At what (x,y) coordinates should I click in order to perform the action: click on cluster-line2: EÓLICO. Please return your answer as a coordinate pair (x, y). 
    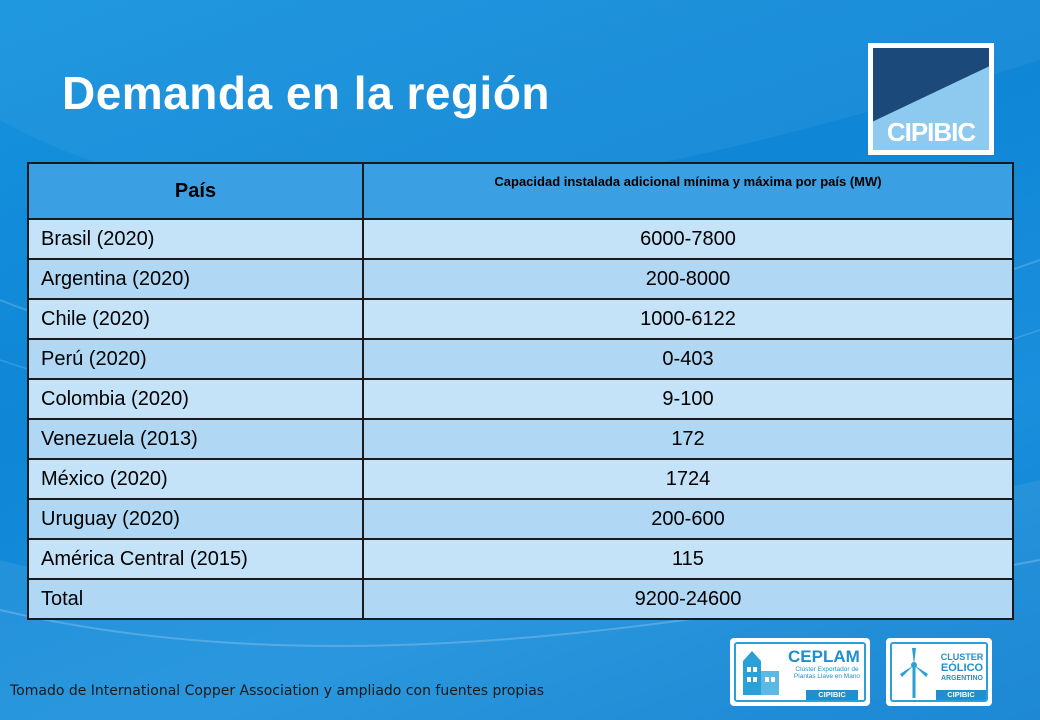
    Looking at the image, I should click on (962, 668).